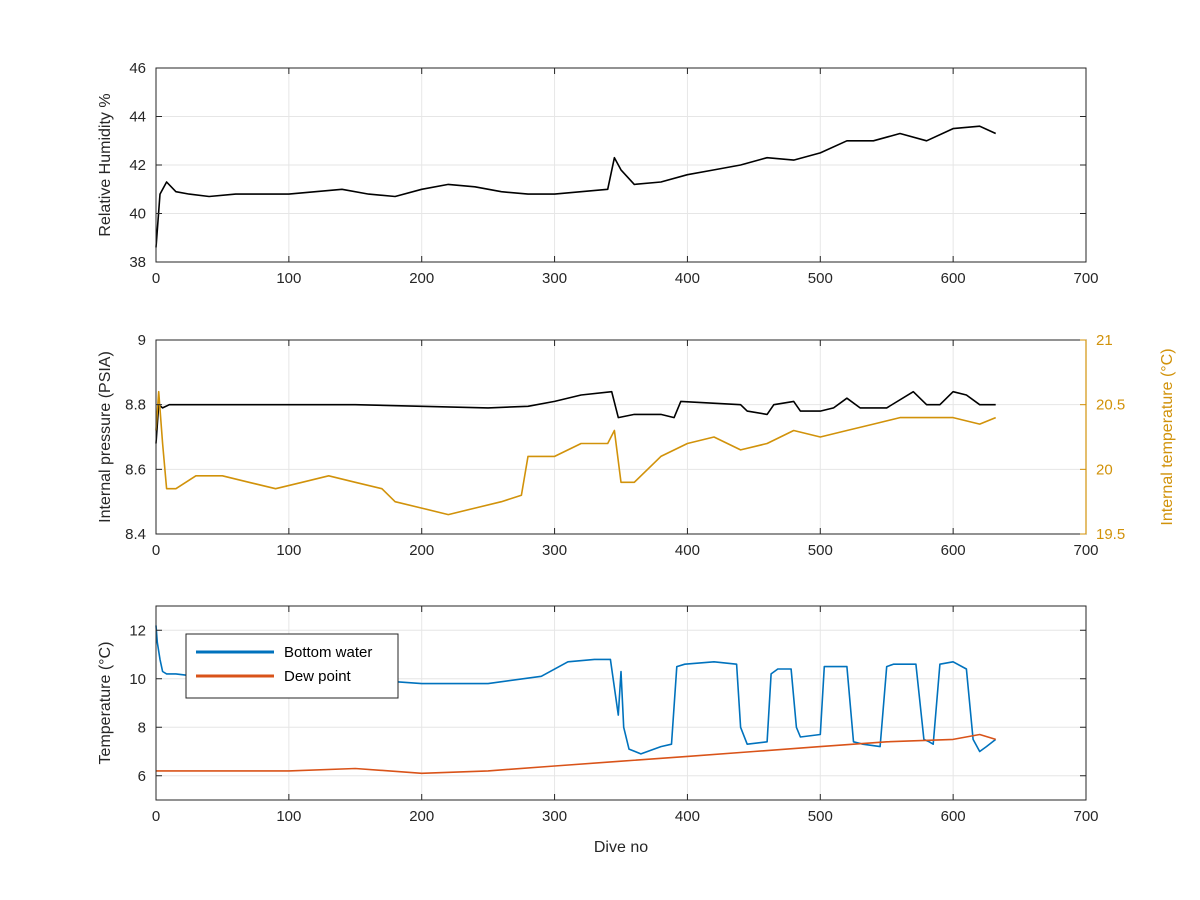  I want to click on y-tick-label: 40, so click(137, 214).